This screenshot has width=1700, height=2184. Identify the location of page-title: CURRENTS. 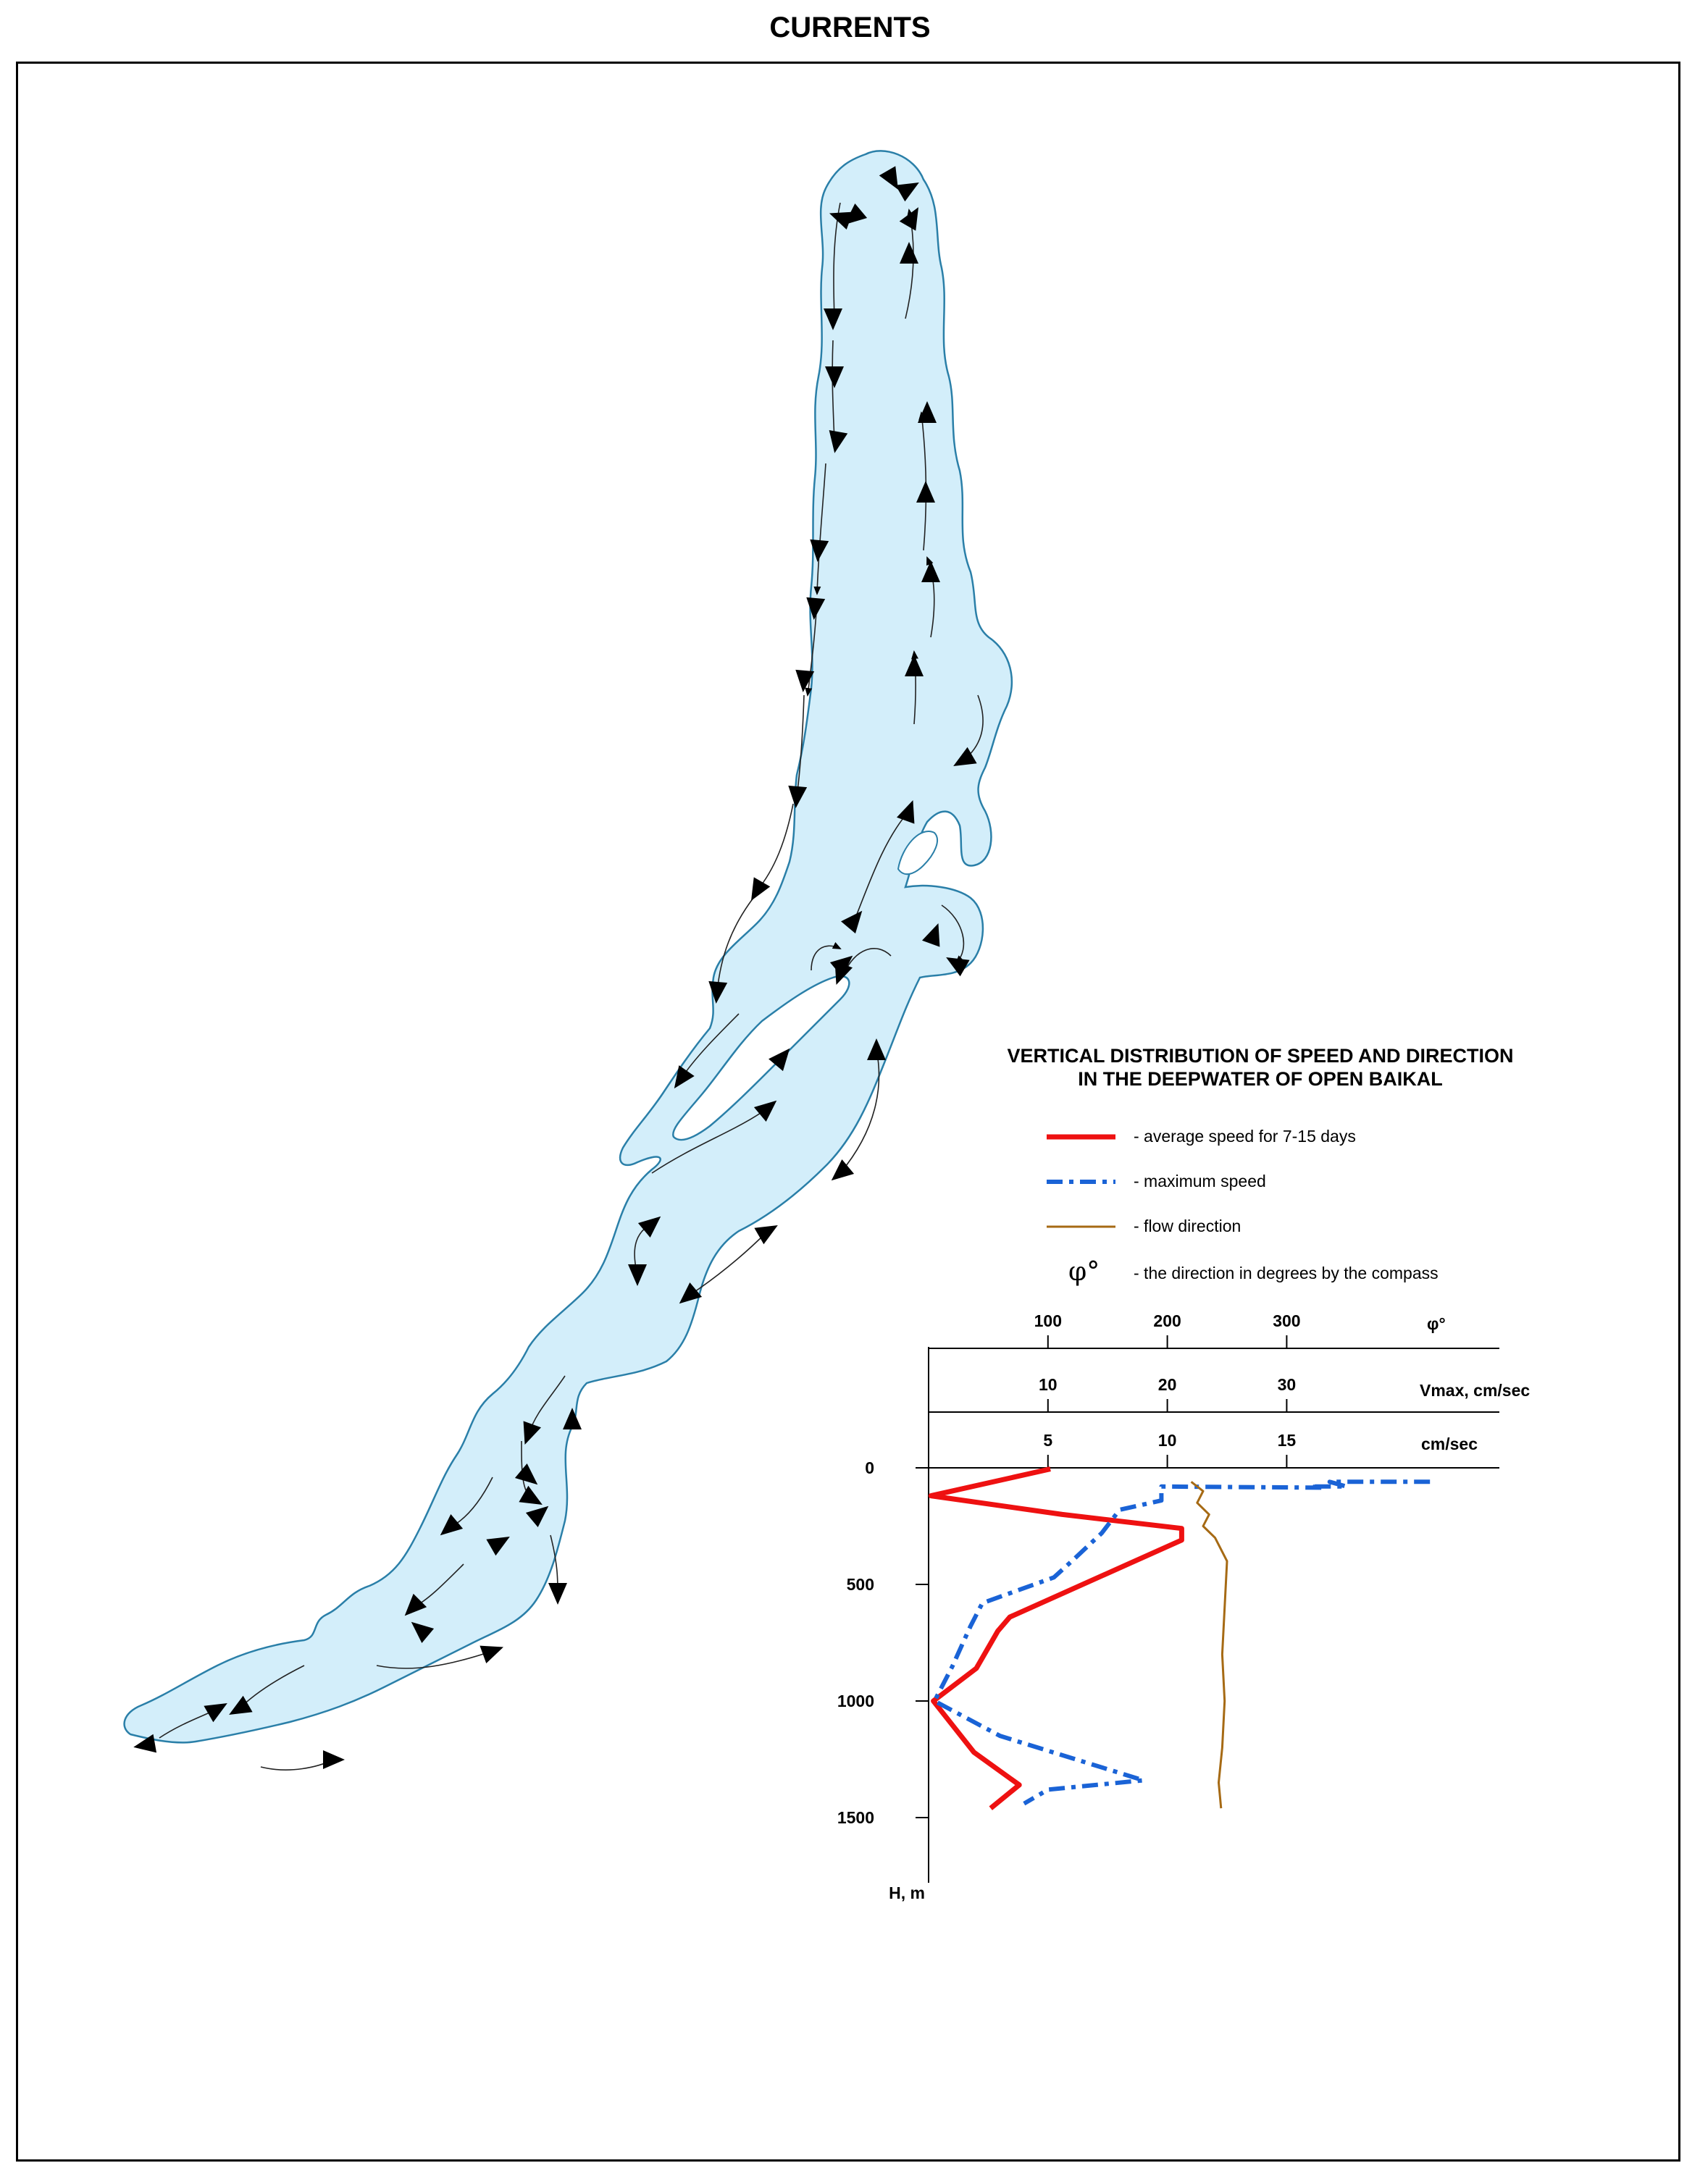
(850, 27).